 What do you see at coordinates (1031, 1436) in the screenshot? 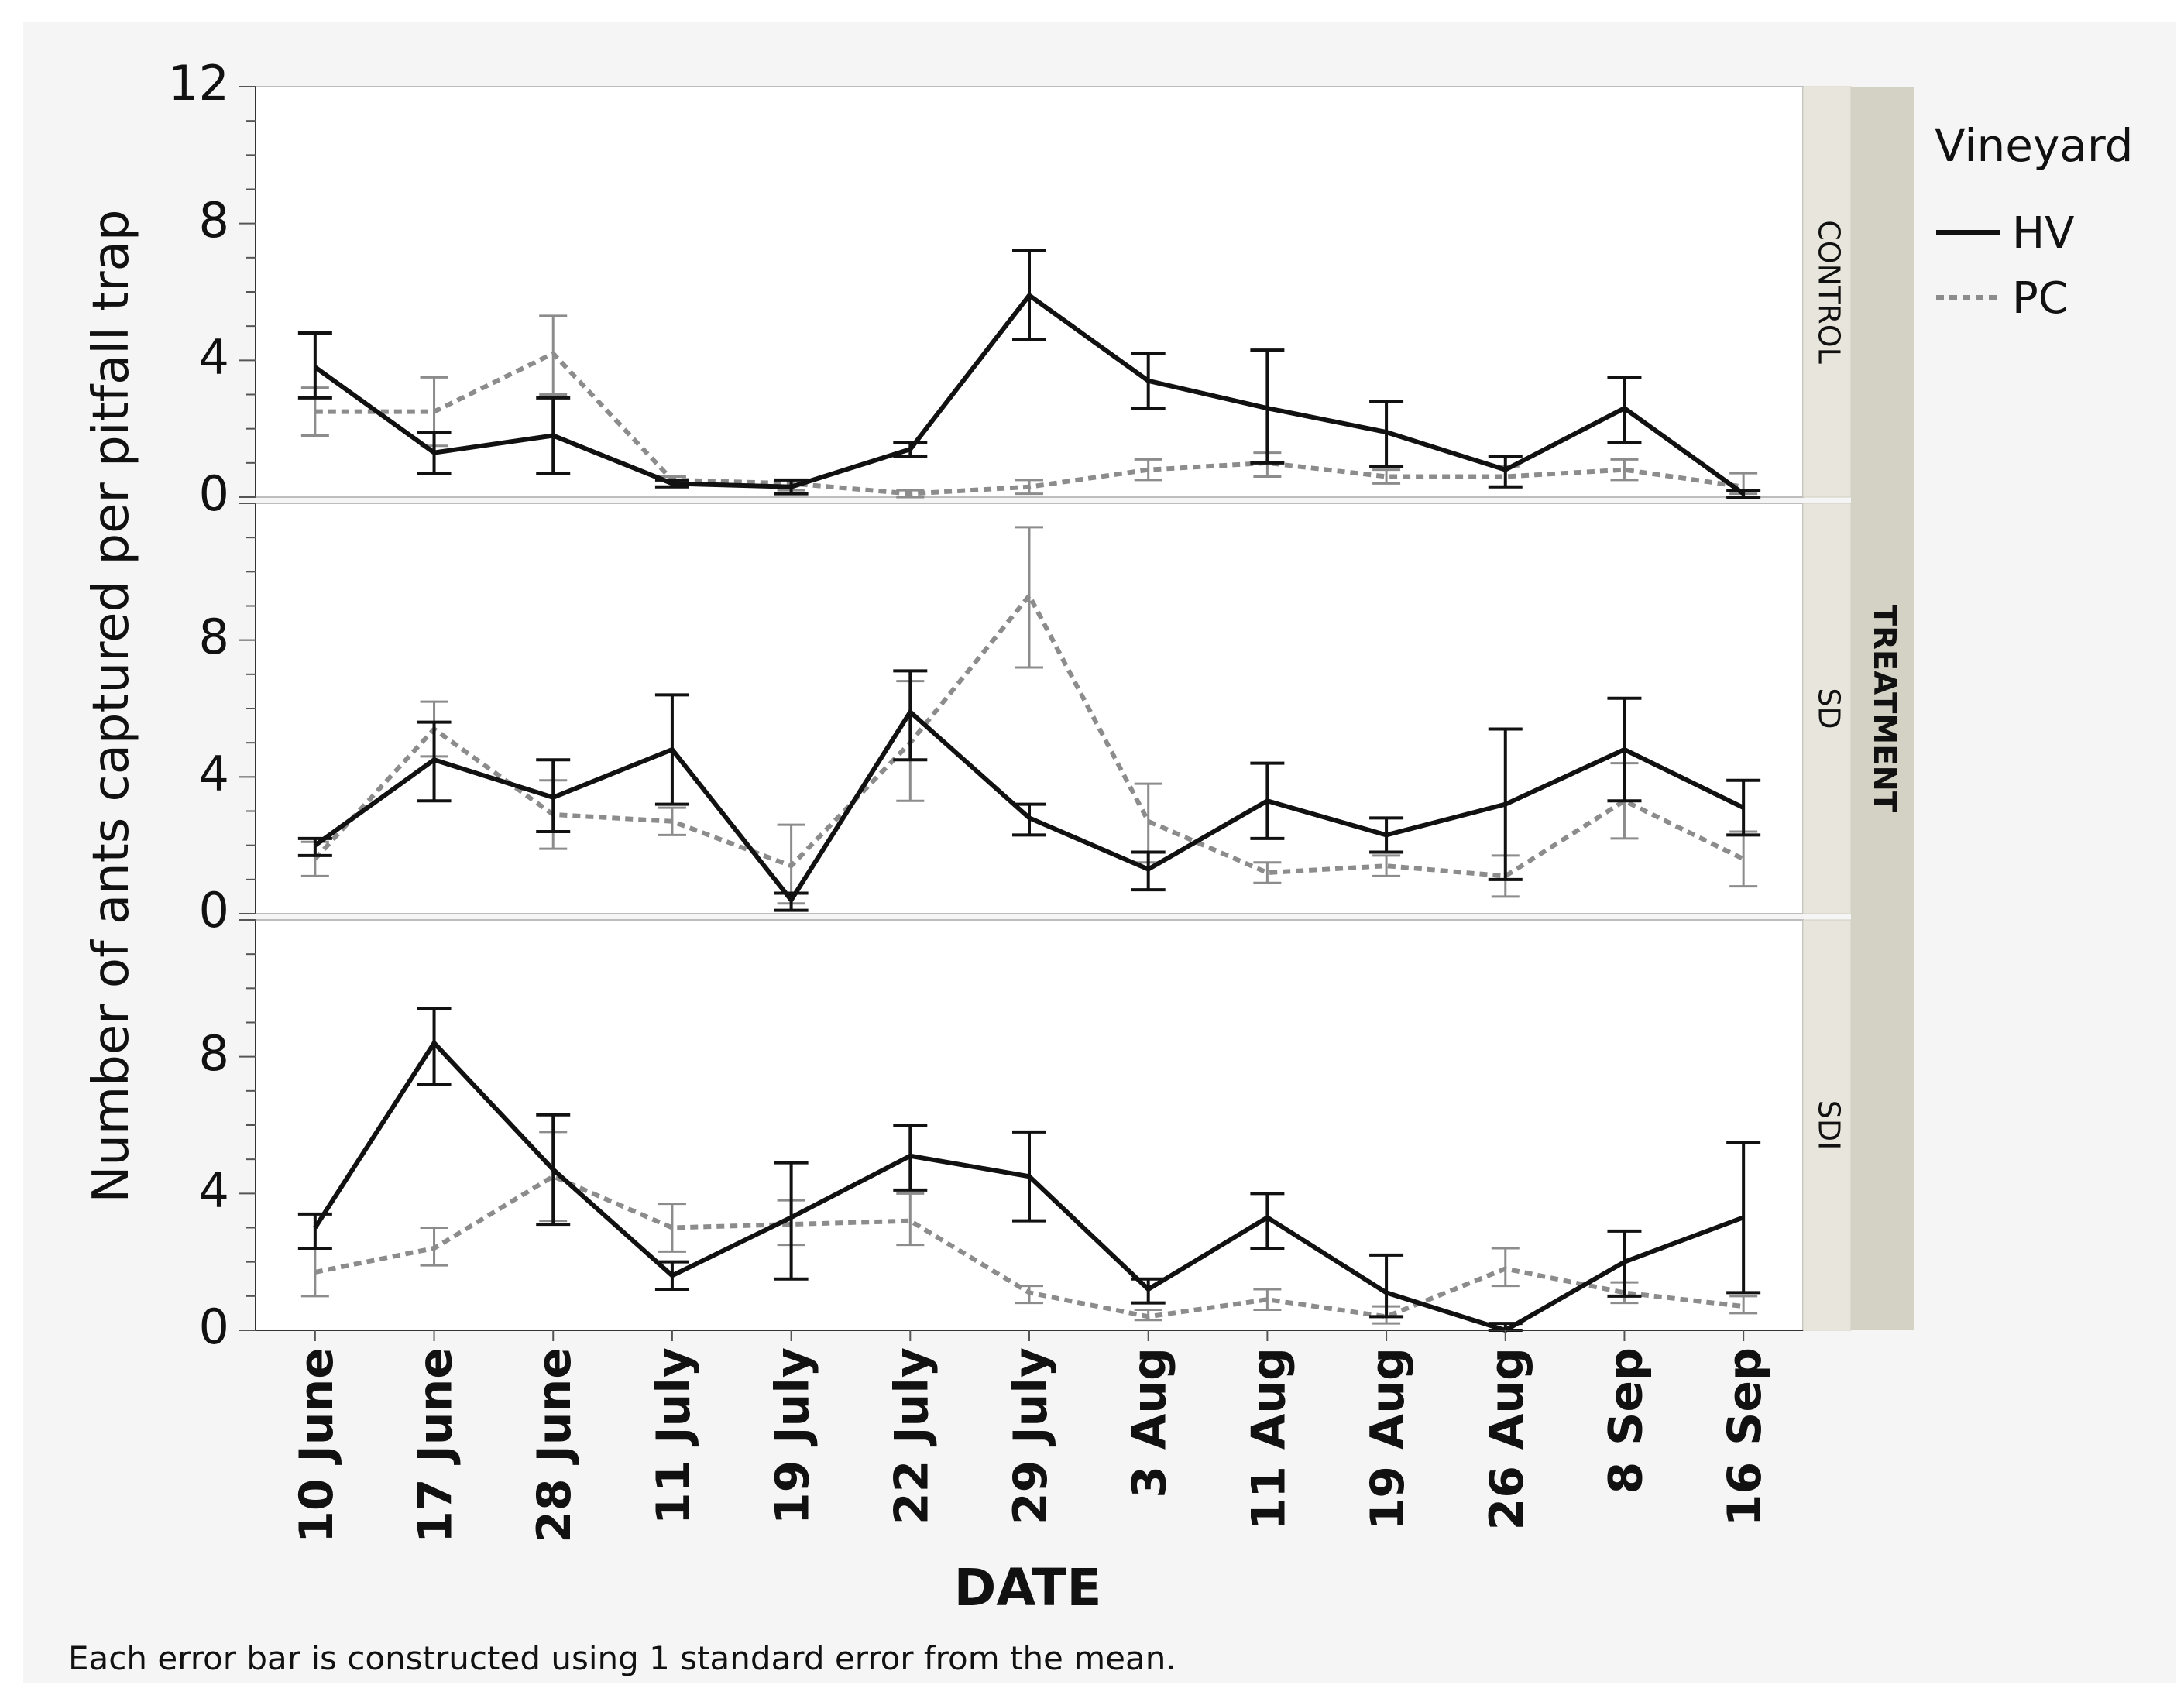
I see `x-tick-label: 29 July` at bounding box center [1031, 1436].